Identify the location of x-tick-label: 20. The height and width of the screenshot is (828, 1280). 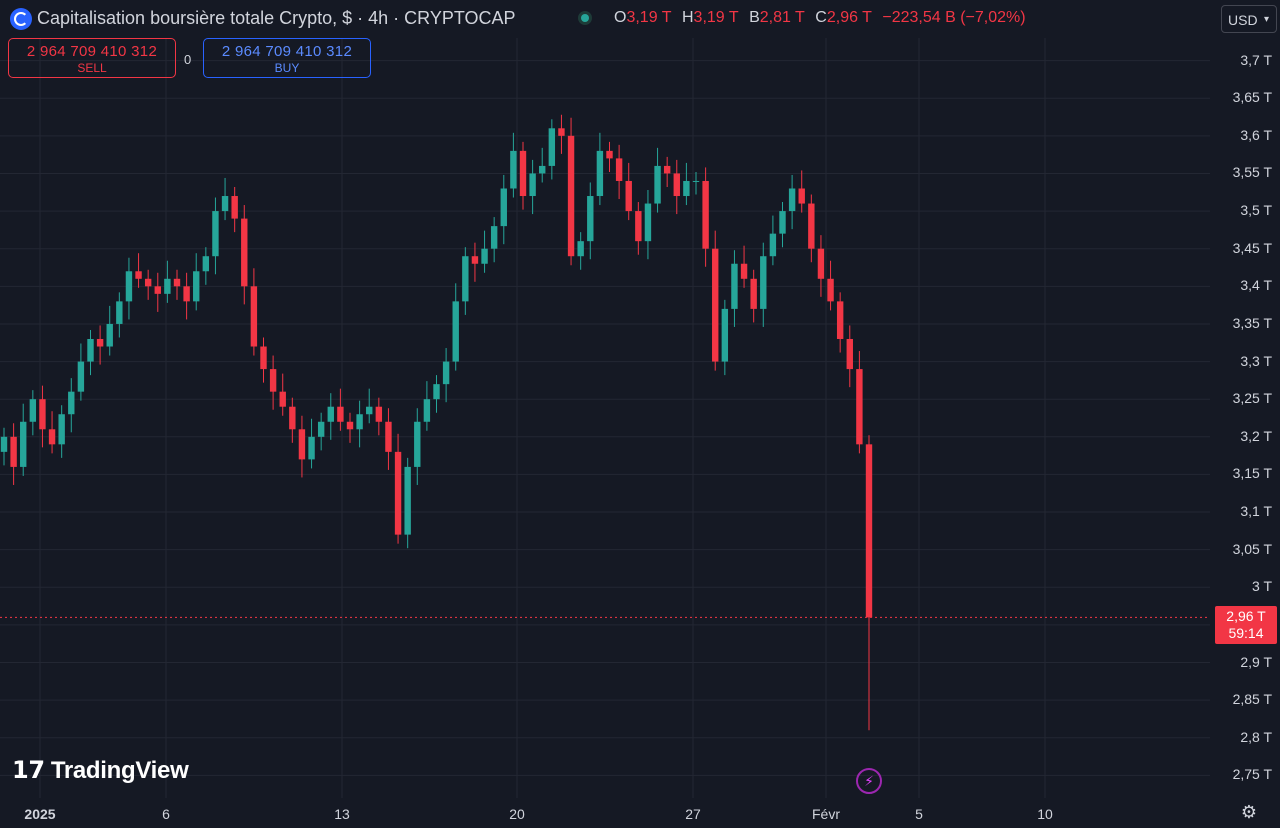
(517, 814).